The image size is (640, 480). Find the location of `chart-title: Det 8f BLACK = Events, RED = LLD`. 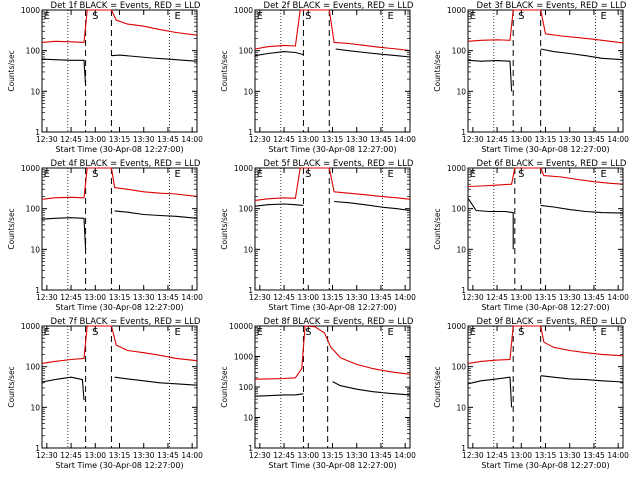

chart-title: Det 8f BLACK = Events, RED = LLD is located at coordinates (339, 322).